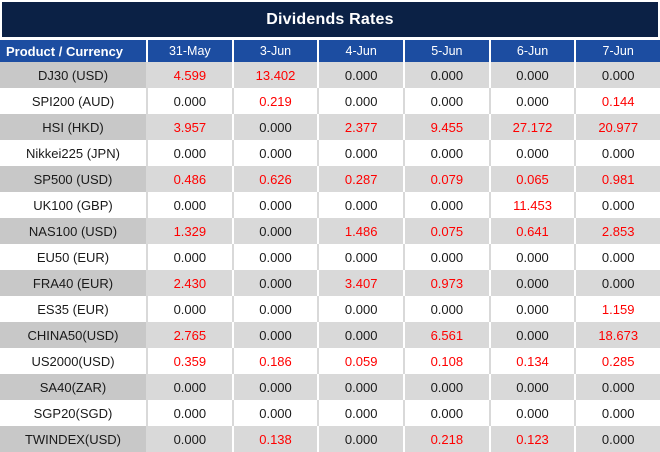 This screenshot has width=660, height=452. Describe the element at coordinates (446, 283) in the screenshot. I see `dividend-value: 0.973` at that location.